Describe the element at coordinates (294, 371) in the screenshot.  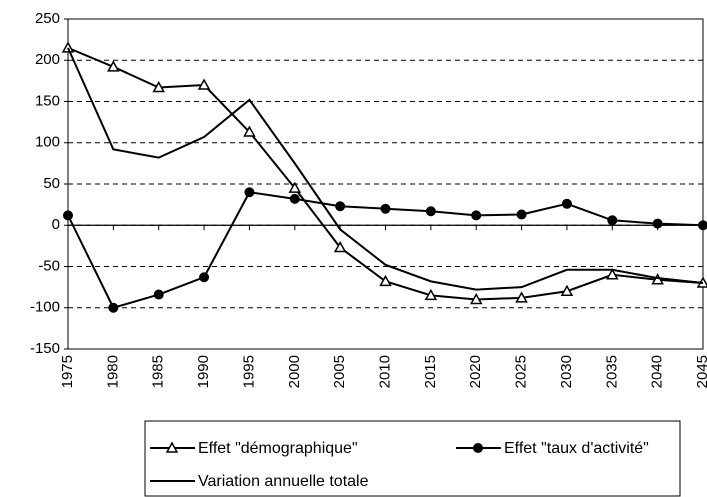
I see `x-tick-label: 2000` at that location.